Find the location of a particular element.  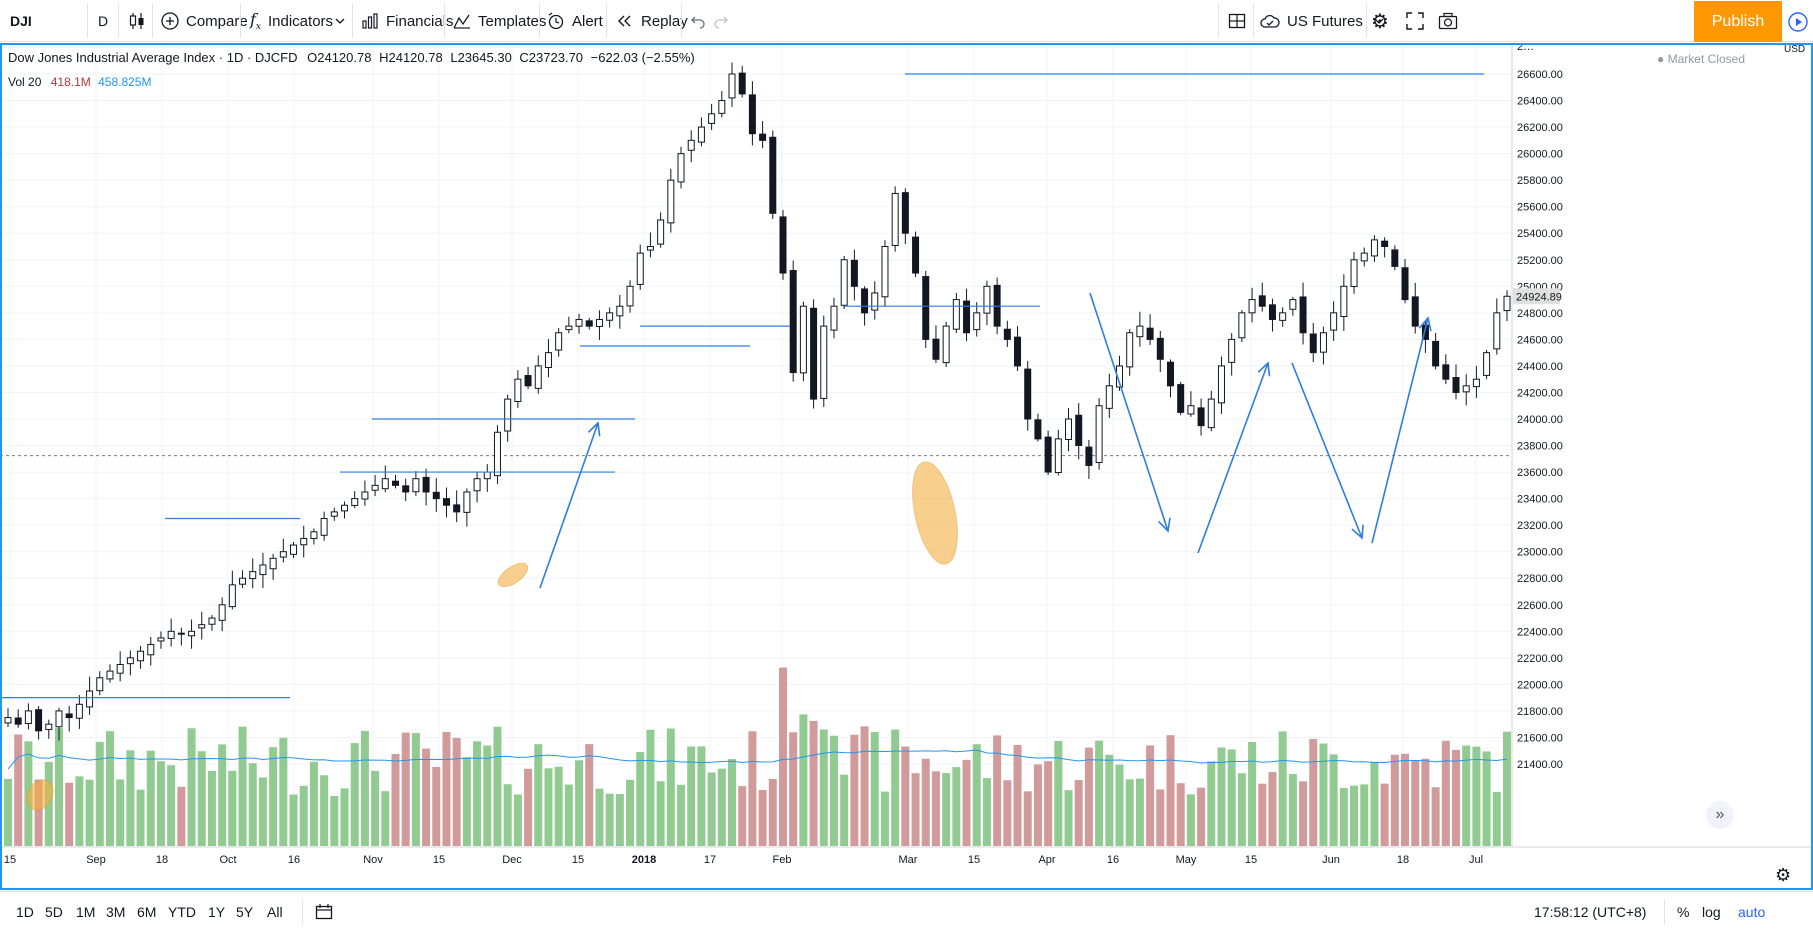

auto-scale-toggle: auto is located at coordinates (1751, 912).